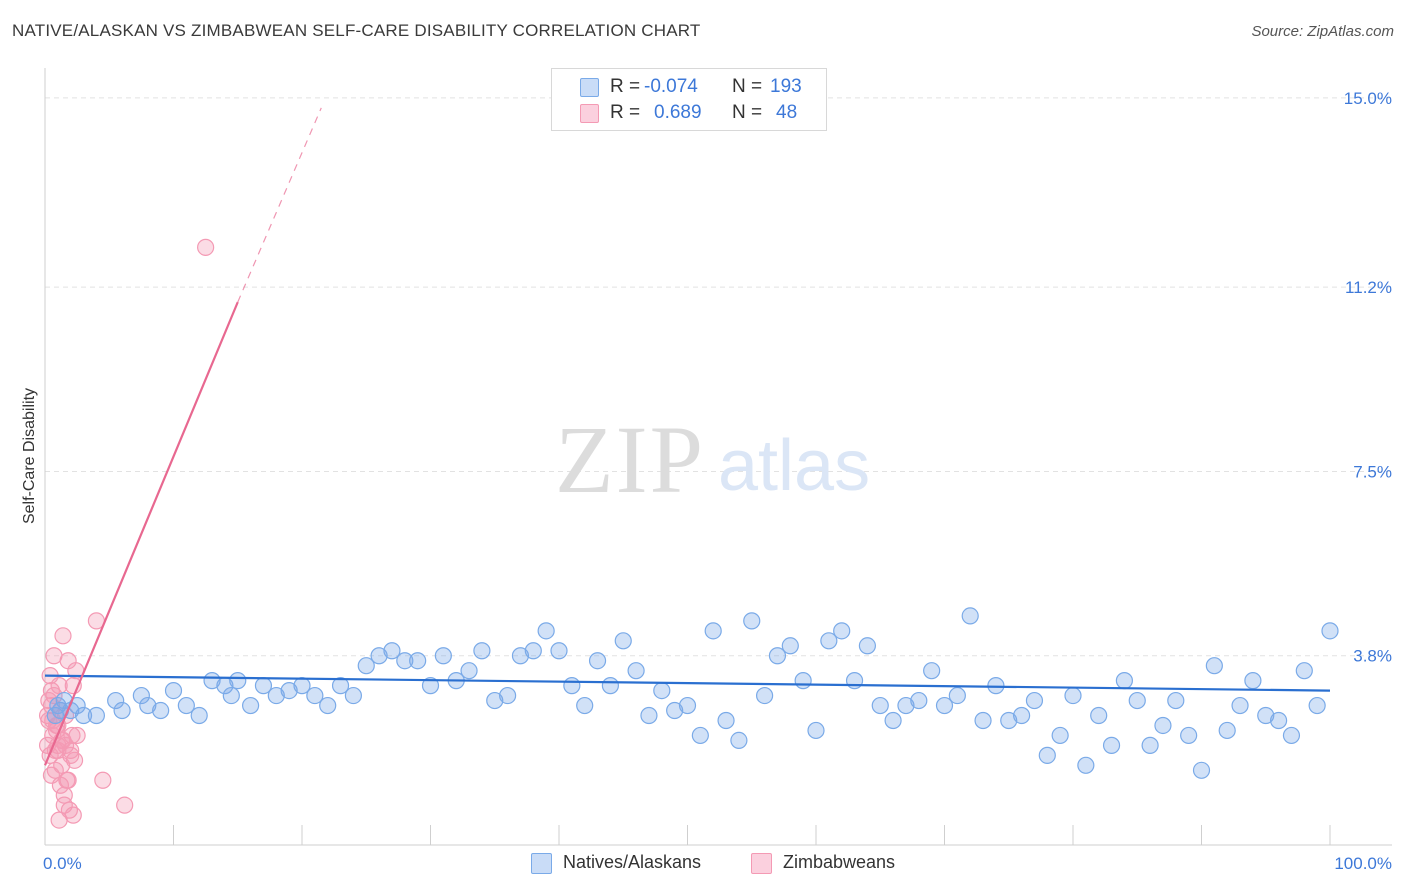  What do you see at coordinates (62, 863) in the screenshot?
I see `x-tick-label-min: 0.0%` at bounding box center [62, 863].